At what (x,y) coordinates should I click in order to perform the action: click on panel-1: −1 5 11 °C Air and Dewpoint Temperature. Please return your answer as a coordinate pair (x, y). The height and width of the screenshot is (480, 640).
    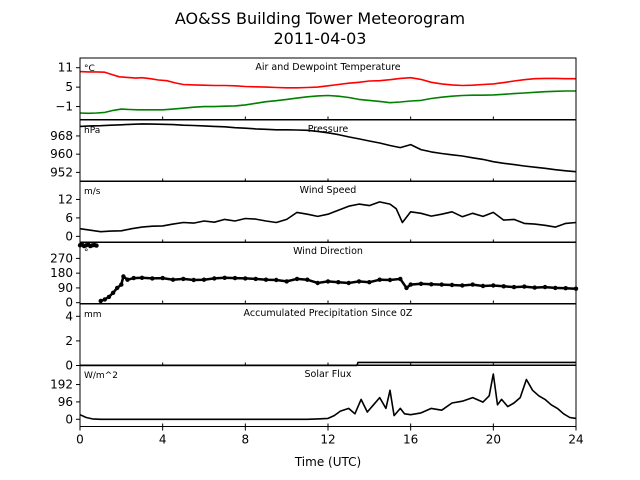
    Looking at the image, I should click on (316, 88).